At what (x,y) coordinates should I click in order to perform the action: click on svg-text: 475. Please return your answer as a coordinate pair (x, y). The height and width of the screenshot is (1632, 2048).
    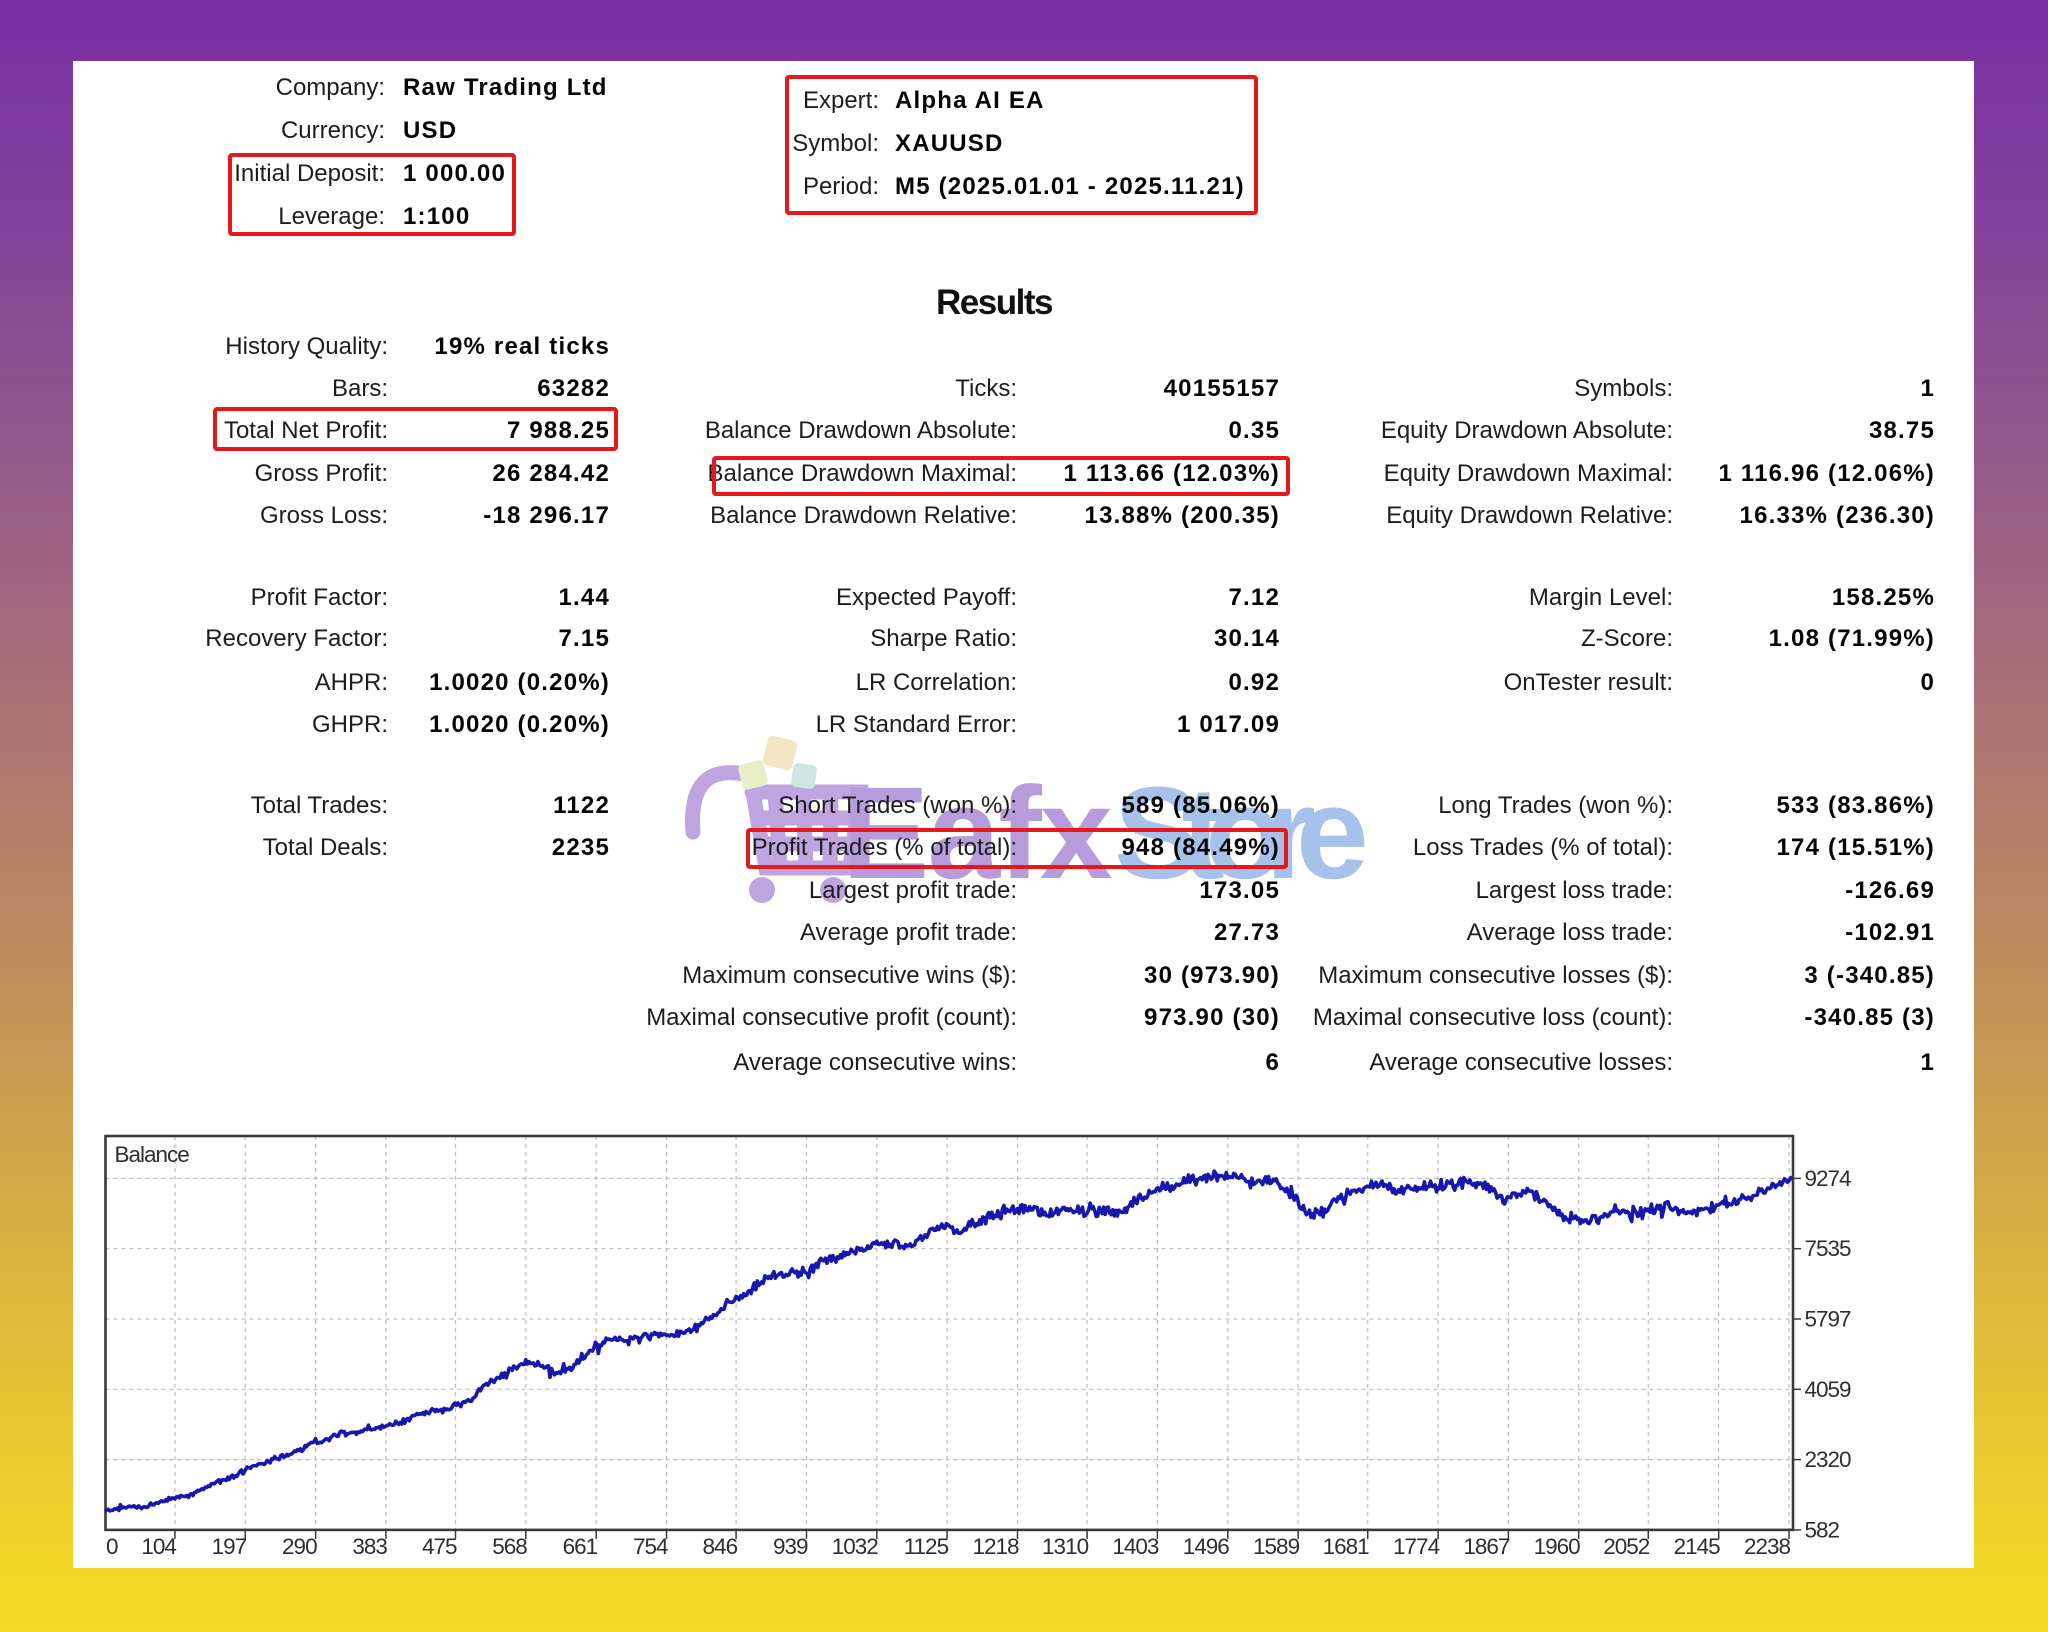
    Looking at the image, I should click on (439, 1546).